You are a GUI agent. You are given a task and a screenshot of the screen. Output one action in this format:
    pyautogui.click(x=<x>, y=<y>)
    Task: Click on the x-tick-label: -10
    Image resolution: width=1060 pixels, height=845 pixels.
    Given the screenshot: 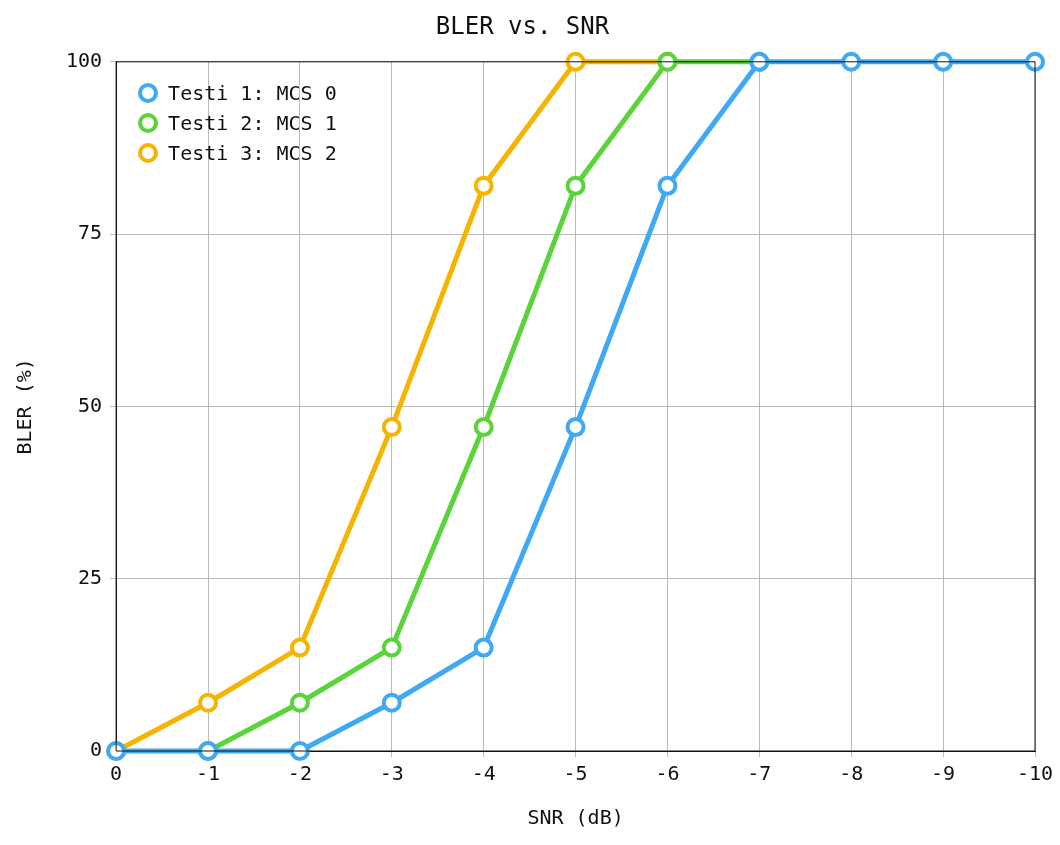 What is the action you would take?
    pyautogui.click(x=1035, y=773)
    